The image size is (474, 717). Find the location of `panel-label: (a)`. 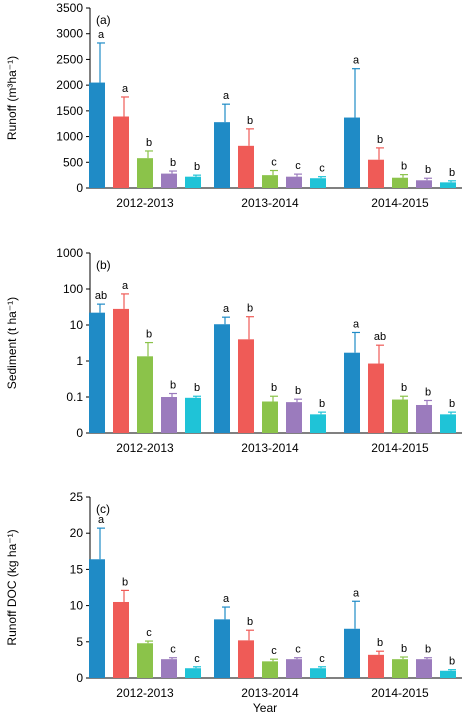

panel-label: (a) is located at coordinates (103, 20).